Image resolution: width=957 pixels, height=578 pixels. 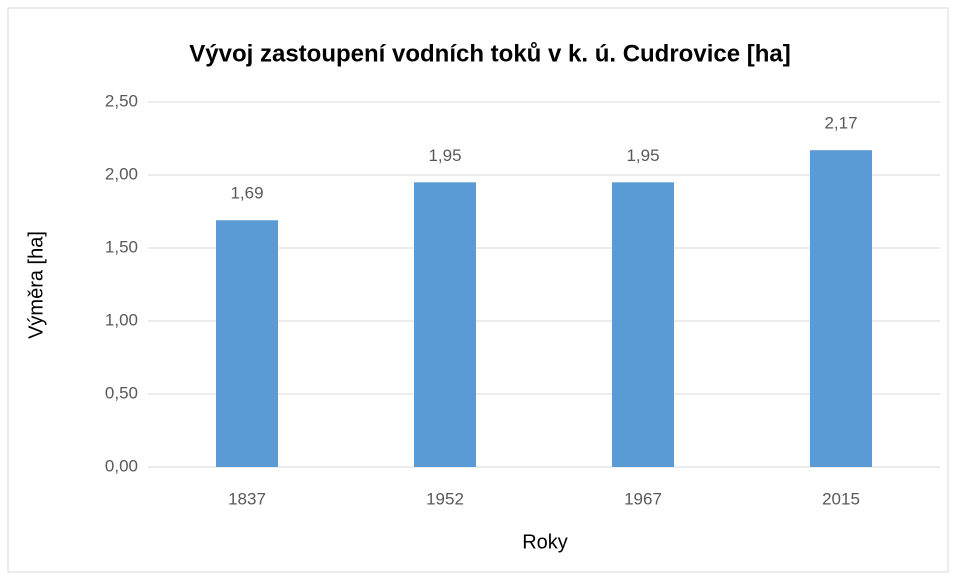 What do you see at coordinates (121, 392) in the screenshot?
I see `y-tick-label: 0,50` at bounding box center [121, 392].